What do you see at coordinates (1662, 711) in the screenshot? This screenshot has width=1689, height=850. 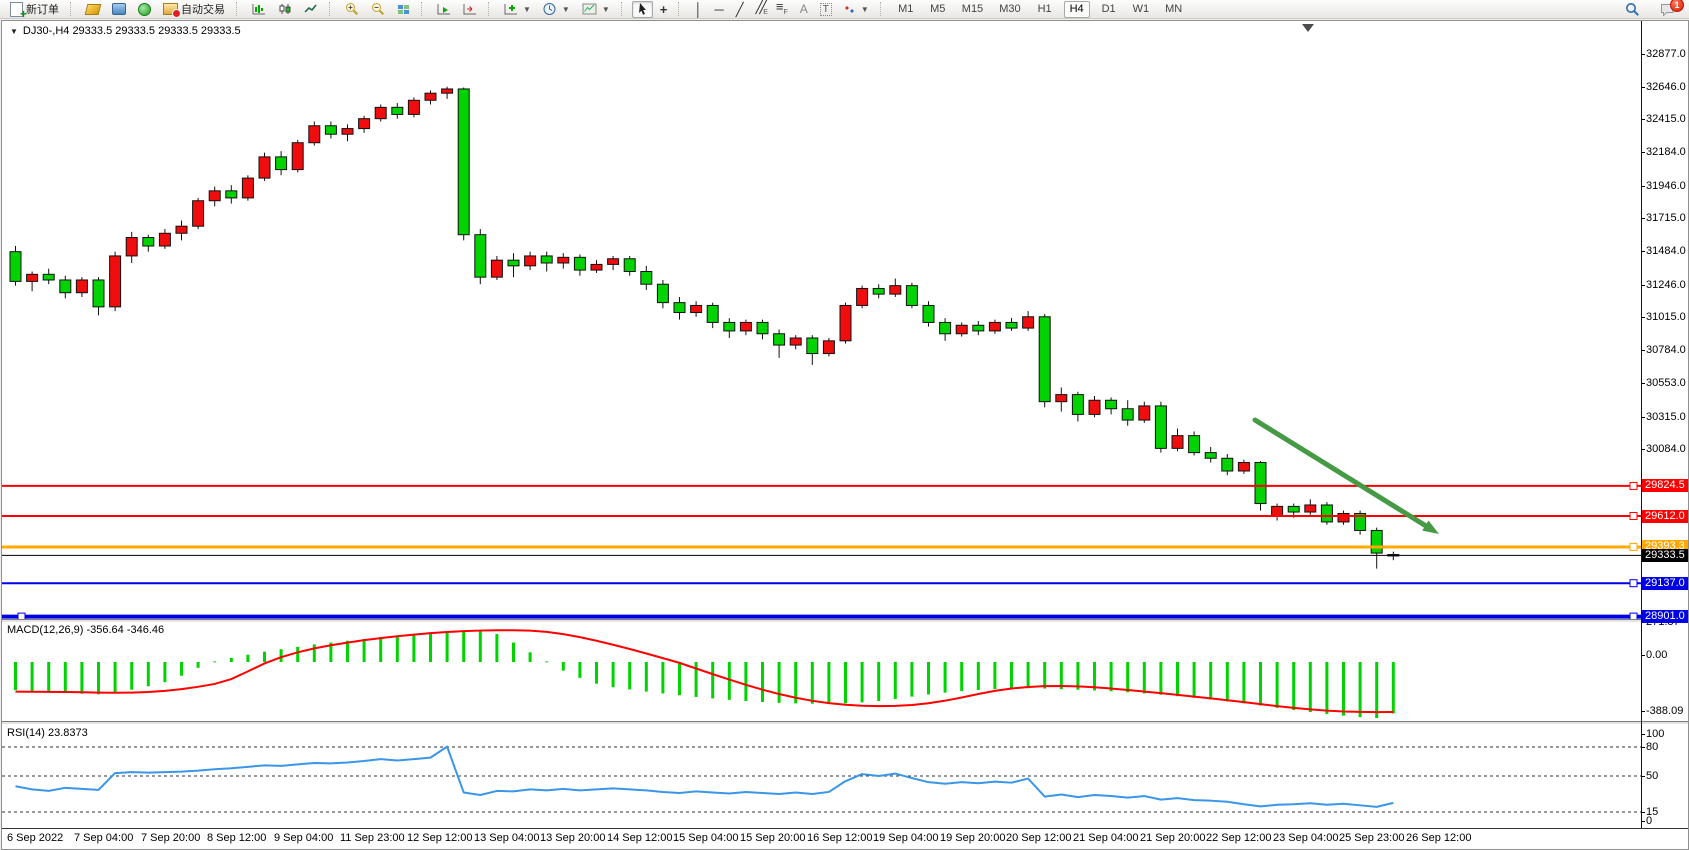 I see `macd-axis-label: -388.09` at bounding box center [1662, 711].